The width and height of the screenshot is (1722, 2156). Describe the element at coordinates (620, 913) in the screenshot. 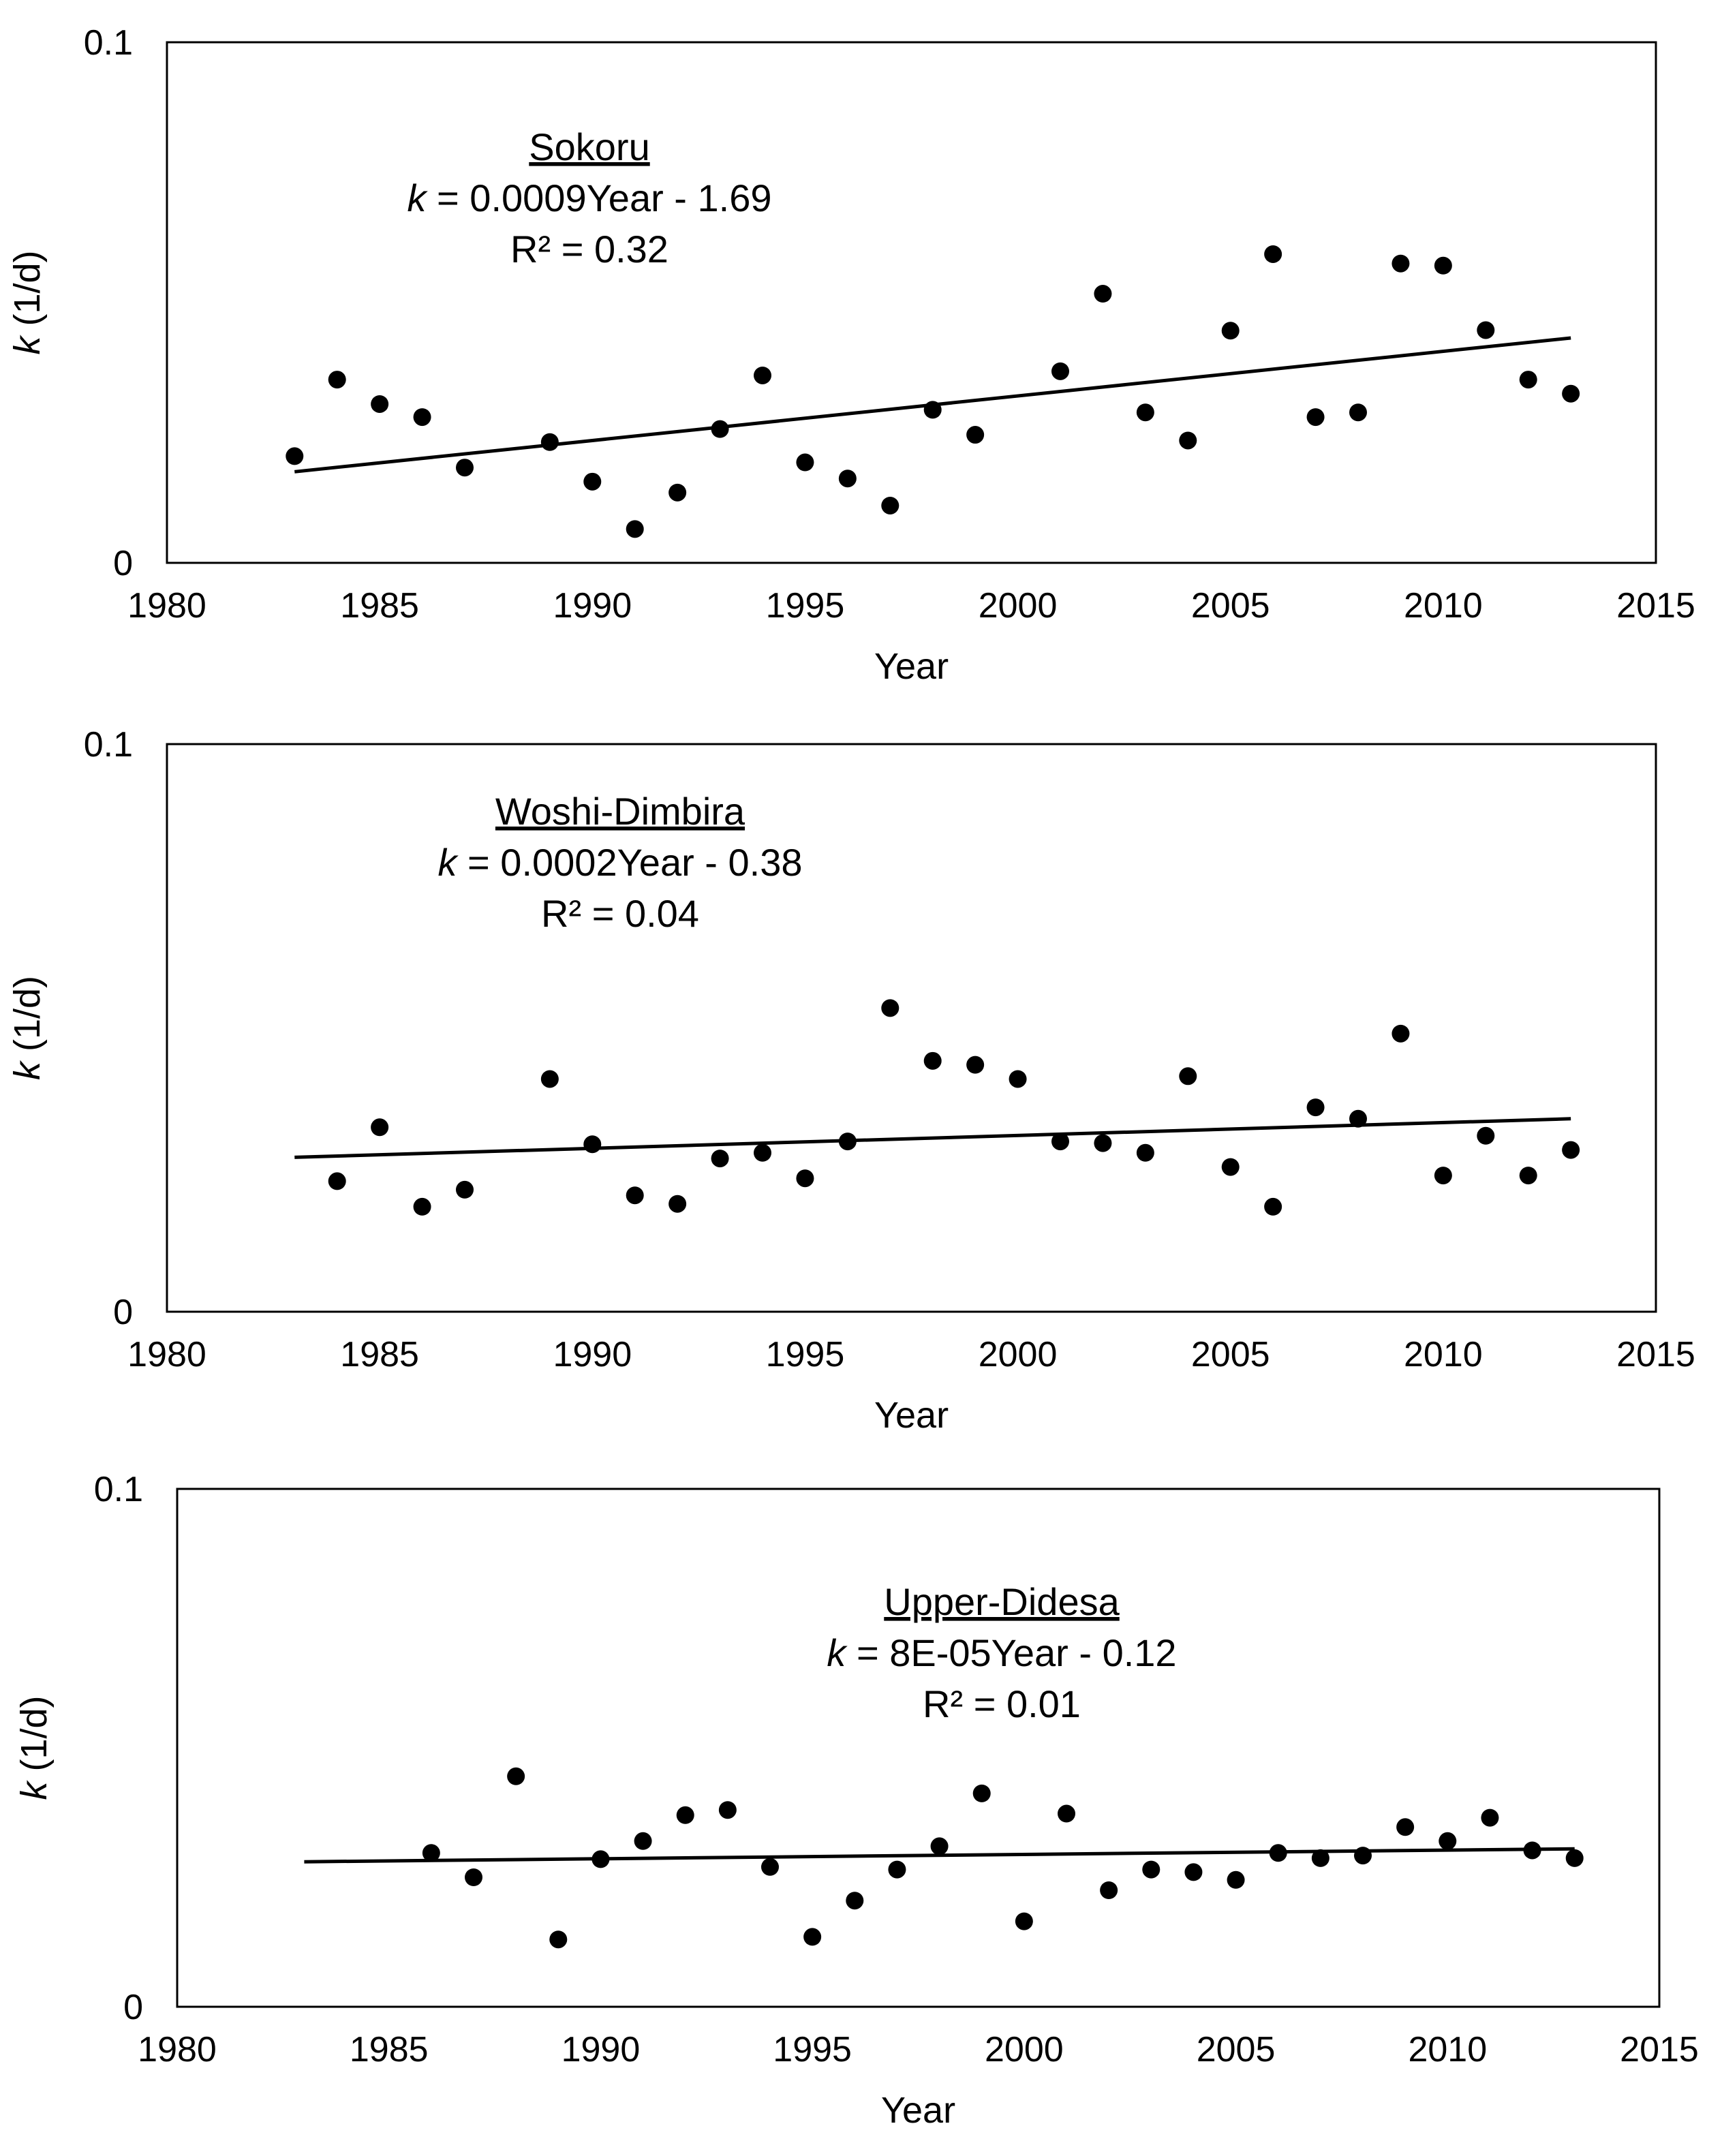

I see `r-squared: R² = 0.04` at that location.